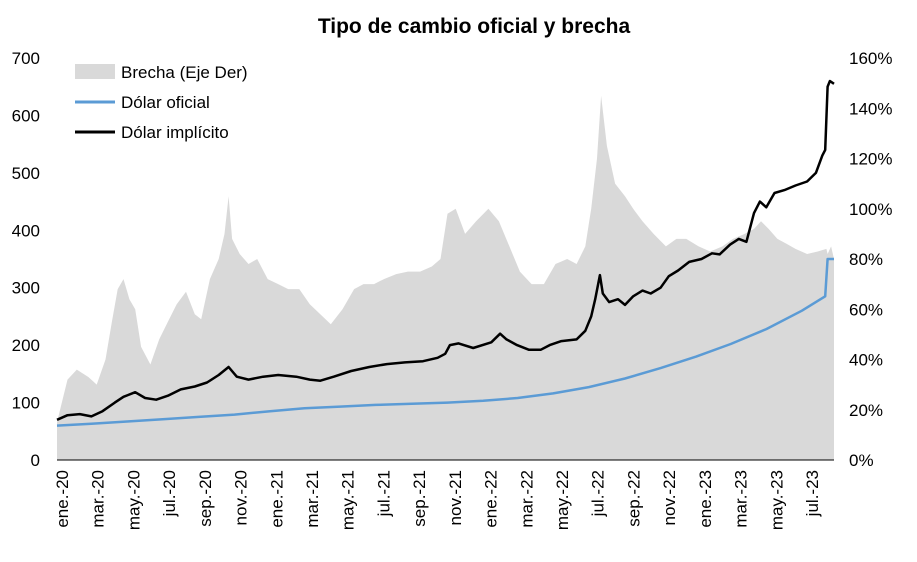  What do you see at coordinates (165, 102) in the screenshot?
I see `legend-label-oficial: Dólar oficial` at bounding box center [165, 102].